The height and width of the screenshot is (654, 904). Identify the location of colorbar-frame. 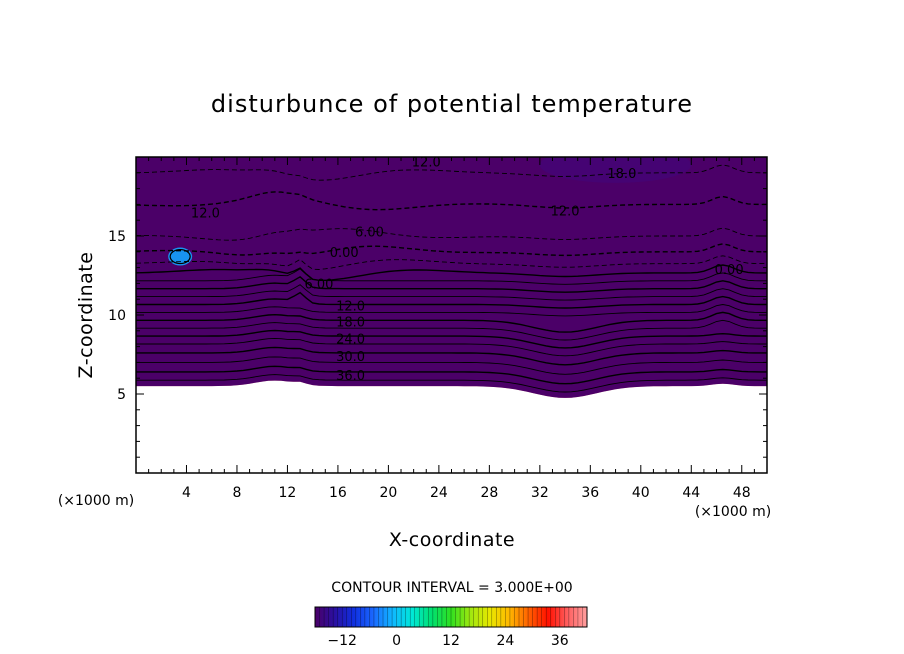
(451, 617).